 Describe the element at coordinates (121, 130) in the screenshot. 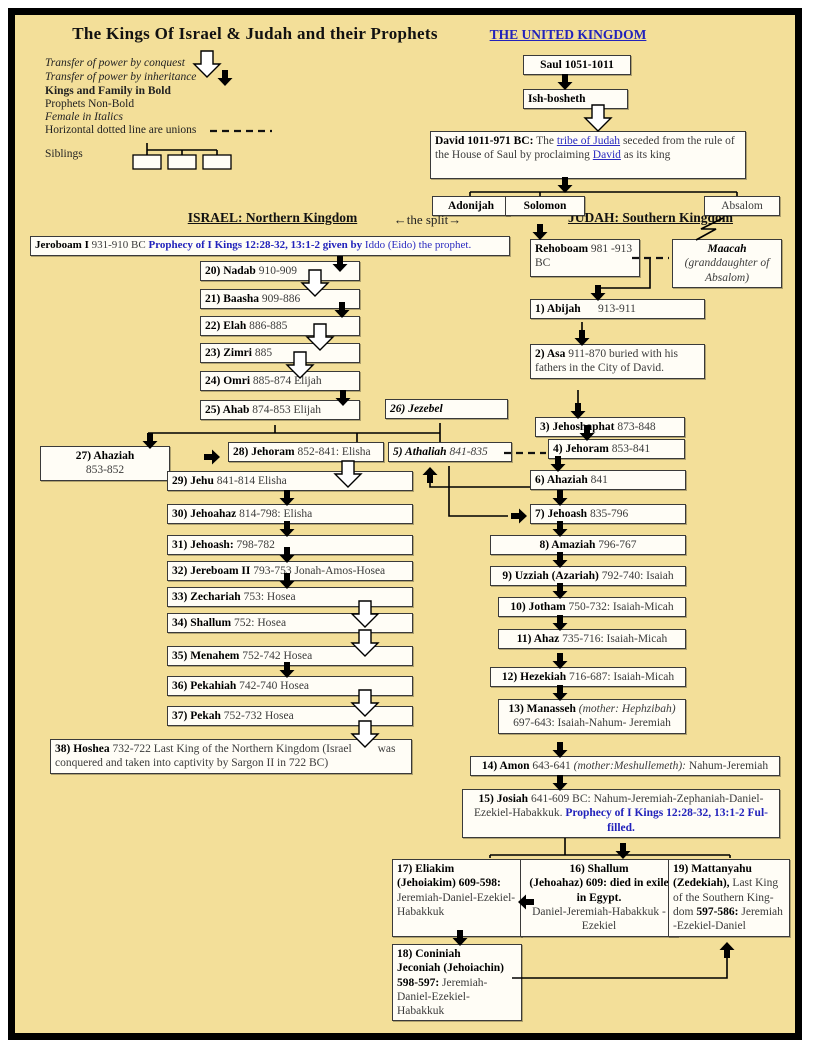

I see `legend-unions-label: Horizontal dotted line are unions` at that location.